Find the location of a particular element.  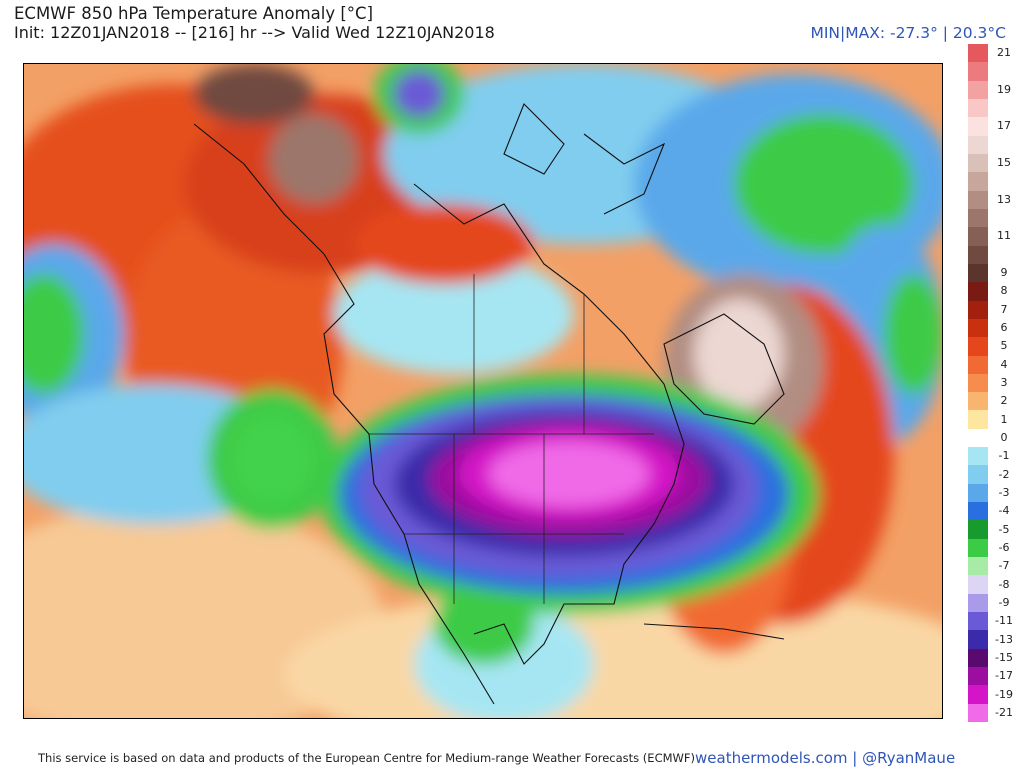

legend-label: -11 is located at coordinates (1004, 621).